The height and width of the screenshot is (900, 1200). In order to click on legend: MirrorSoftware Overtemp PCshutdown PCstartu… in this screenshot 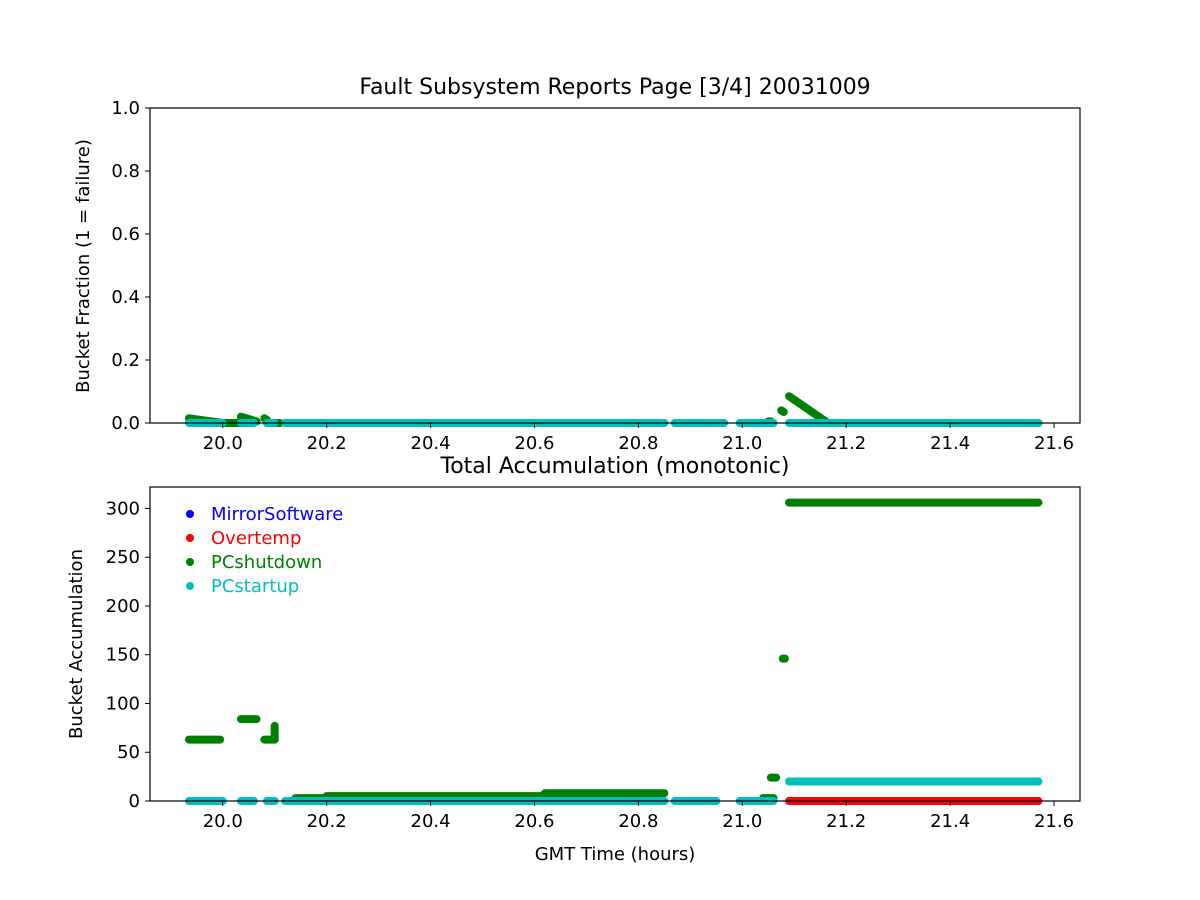, I will do `click(264, 550)`.